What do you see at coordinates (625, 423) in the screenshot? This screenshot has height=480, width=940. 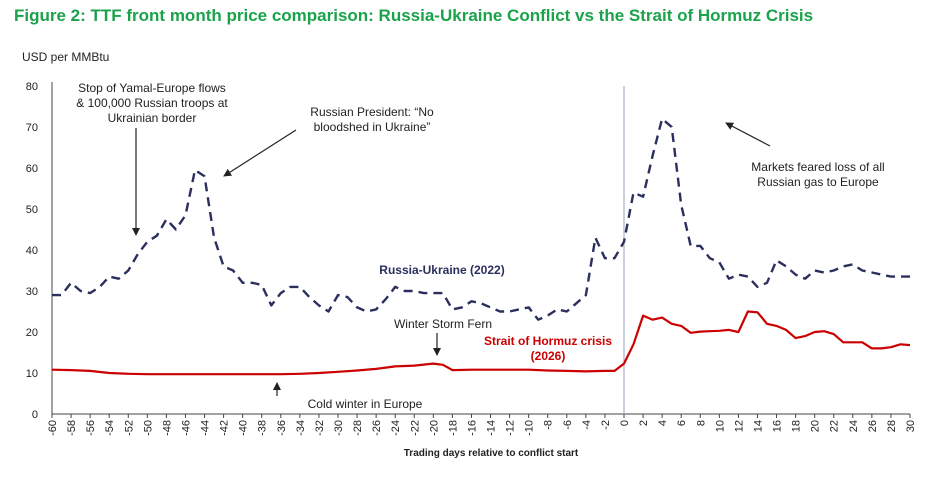 I see `x-tick-label: 0` at bounding box center [625, 423].